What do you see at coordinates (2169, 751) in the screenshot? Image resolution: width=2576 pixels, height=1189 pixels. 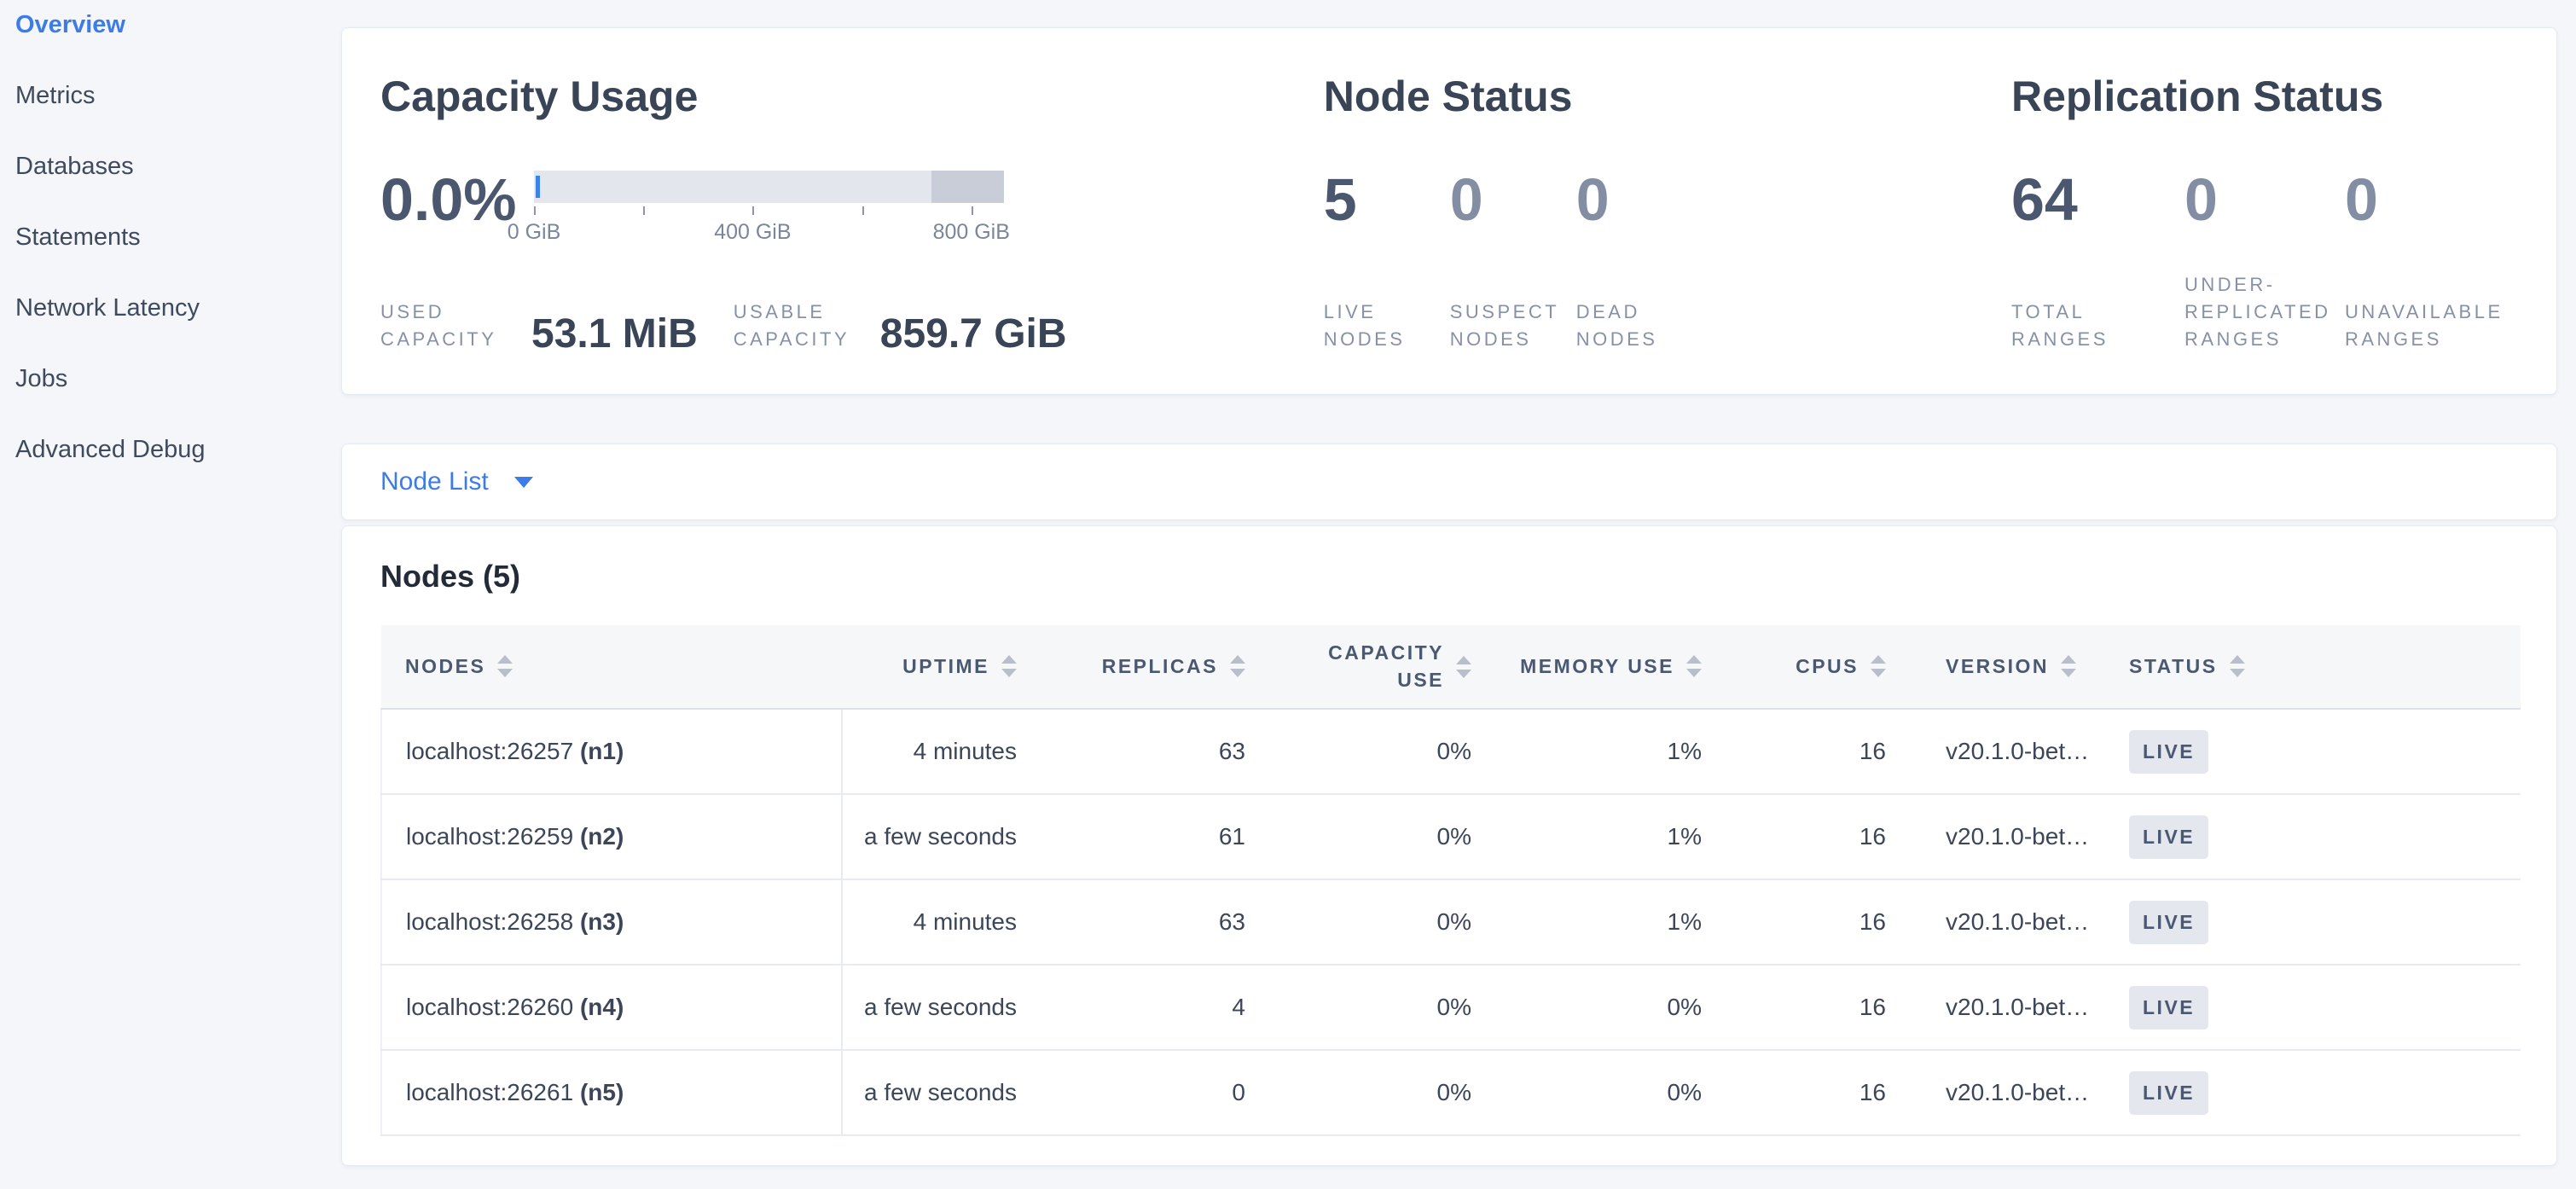 I see `status-badge: LIVE` at bounding box center [2169, 751].